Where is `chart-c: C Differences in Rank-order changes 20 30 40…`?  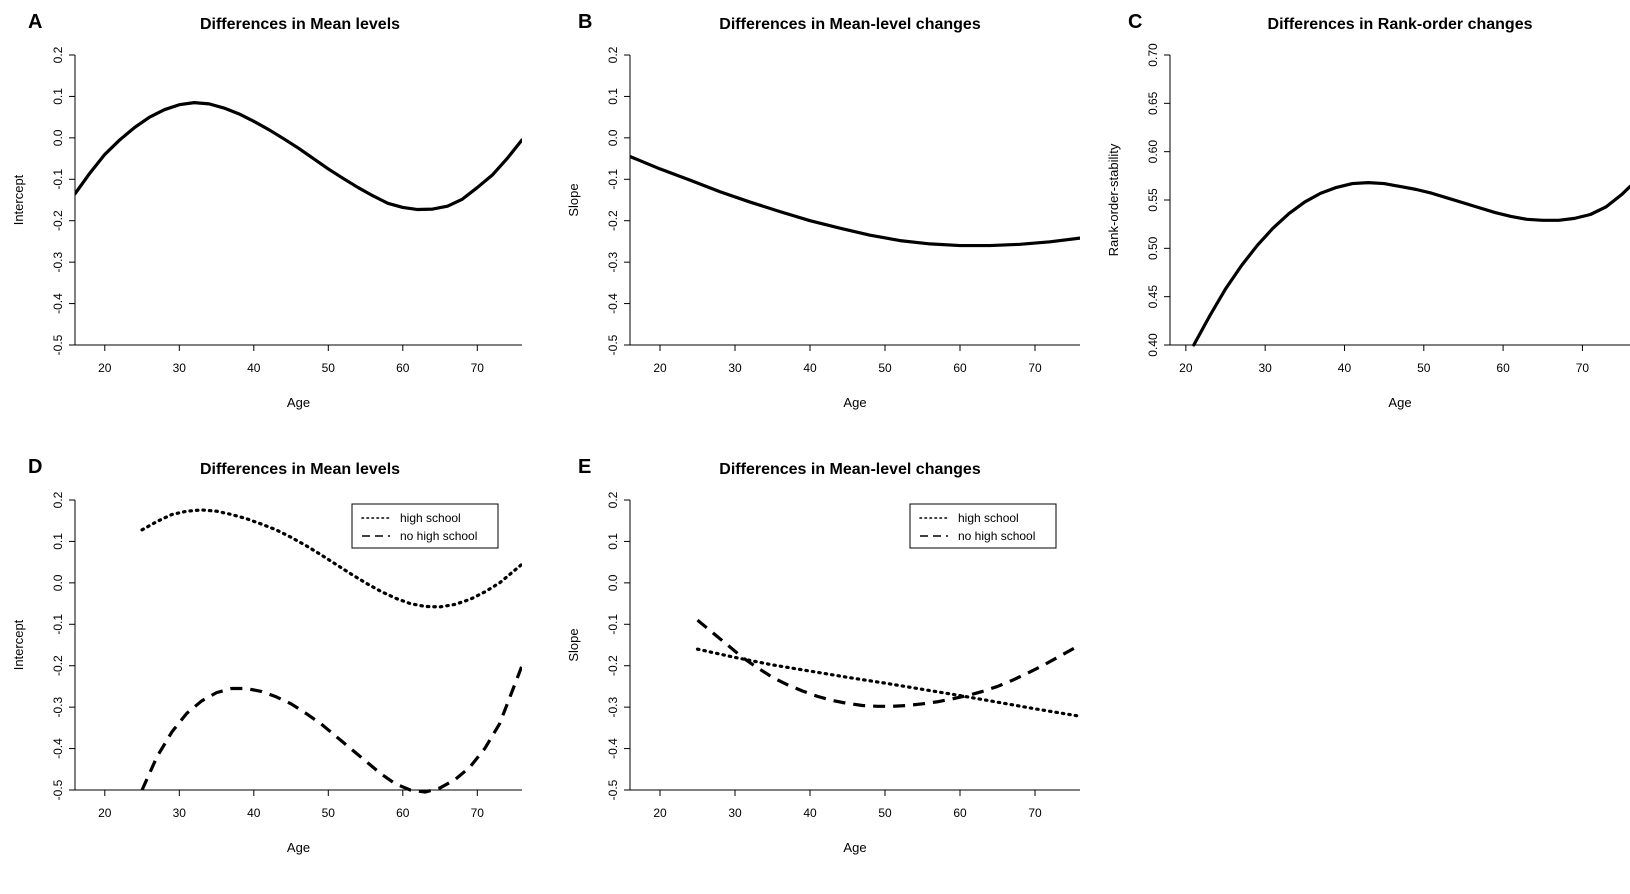 chart-c: C Differences in Rank-order changes 20 30 40… is located at coordinates (1368, 210).